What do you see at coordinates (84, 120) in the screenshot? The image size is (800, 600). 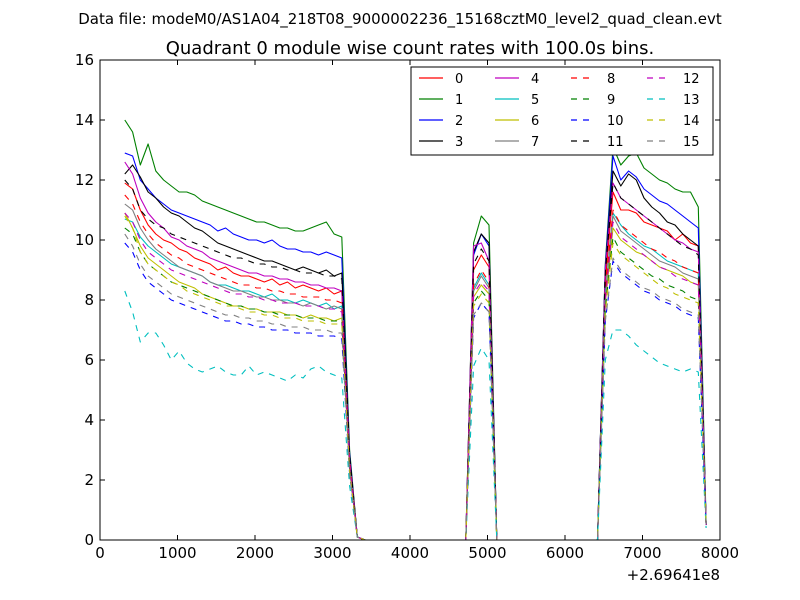 I see `y-tick-label: 14` at bounding box center [84, 120].